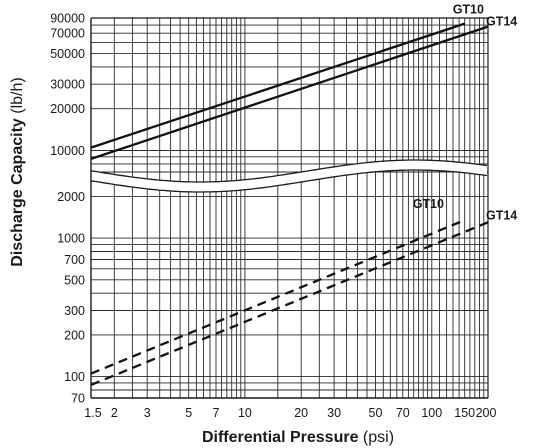  I want to click on x-axis-title: Differential Pressure (psi), so click(298, 437).